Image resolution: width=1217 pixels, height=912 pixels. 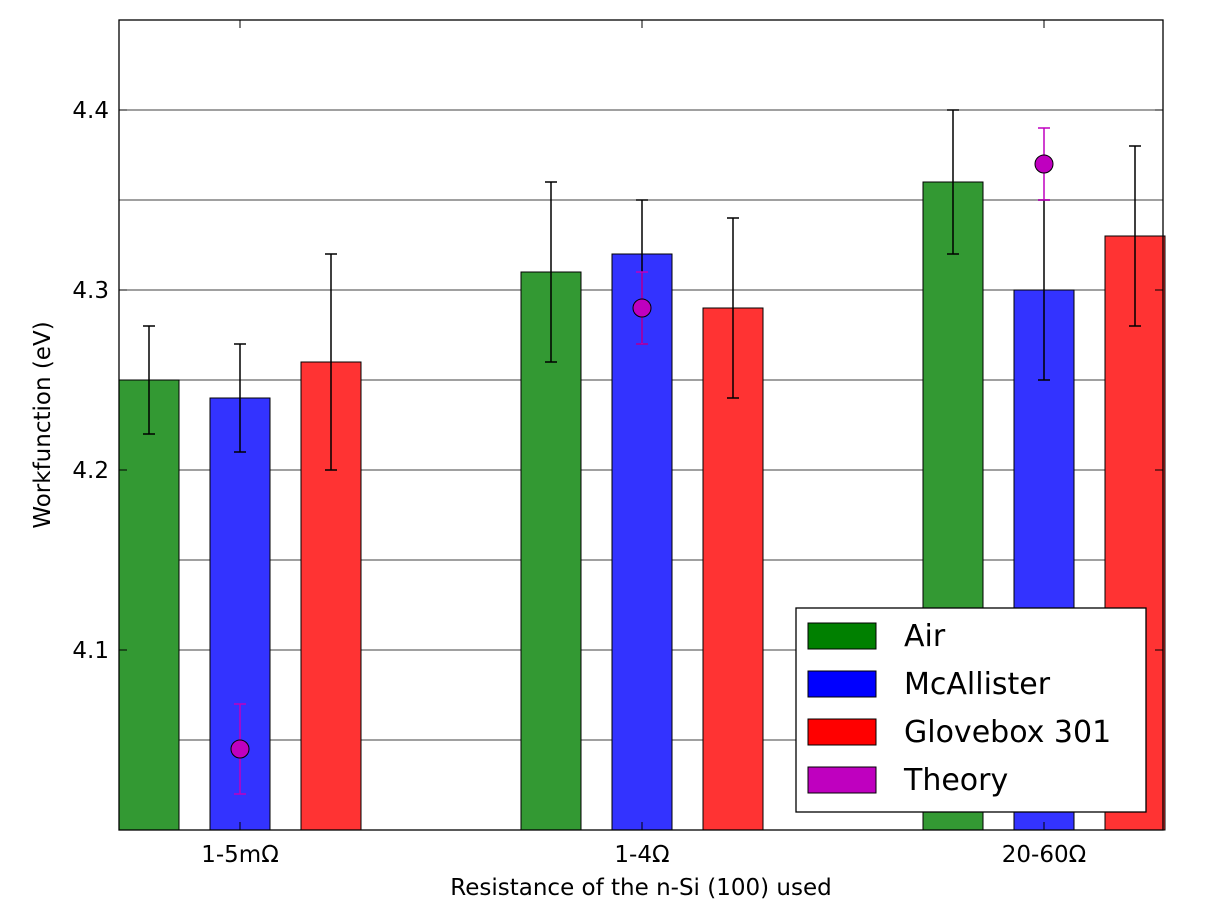 What do you see at coordinates (640, 888) in the screenshot?
I see `x-axis-label: Resistance of the n-Si (100) used` at bounding box center [640, 888].